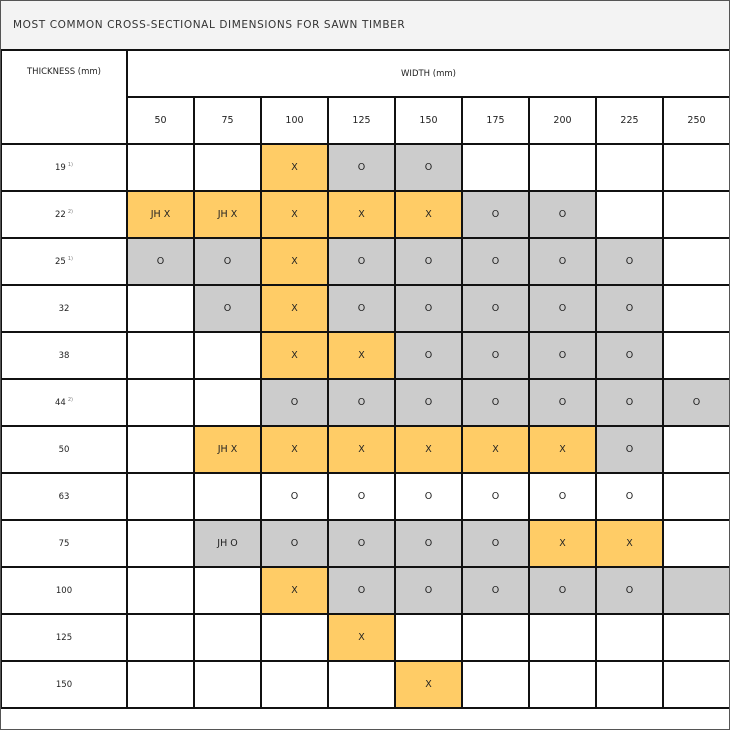  I want to click on table-row: 63 O O O O O O, so click(365, 496).